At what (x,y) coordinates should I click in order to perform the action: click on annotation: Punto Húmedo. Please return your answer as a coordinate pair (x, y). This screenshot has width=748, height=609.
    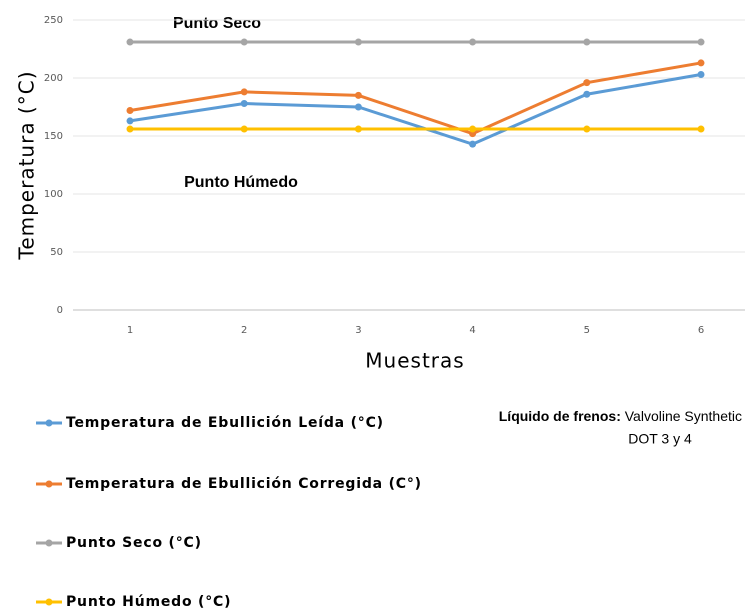
    Looking at the image, I should click on (241, 182).